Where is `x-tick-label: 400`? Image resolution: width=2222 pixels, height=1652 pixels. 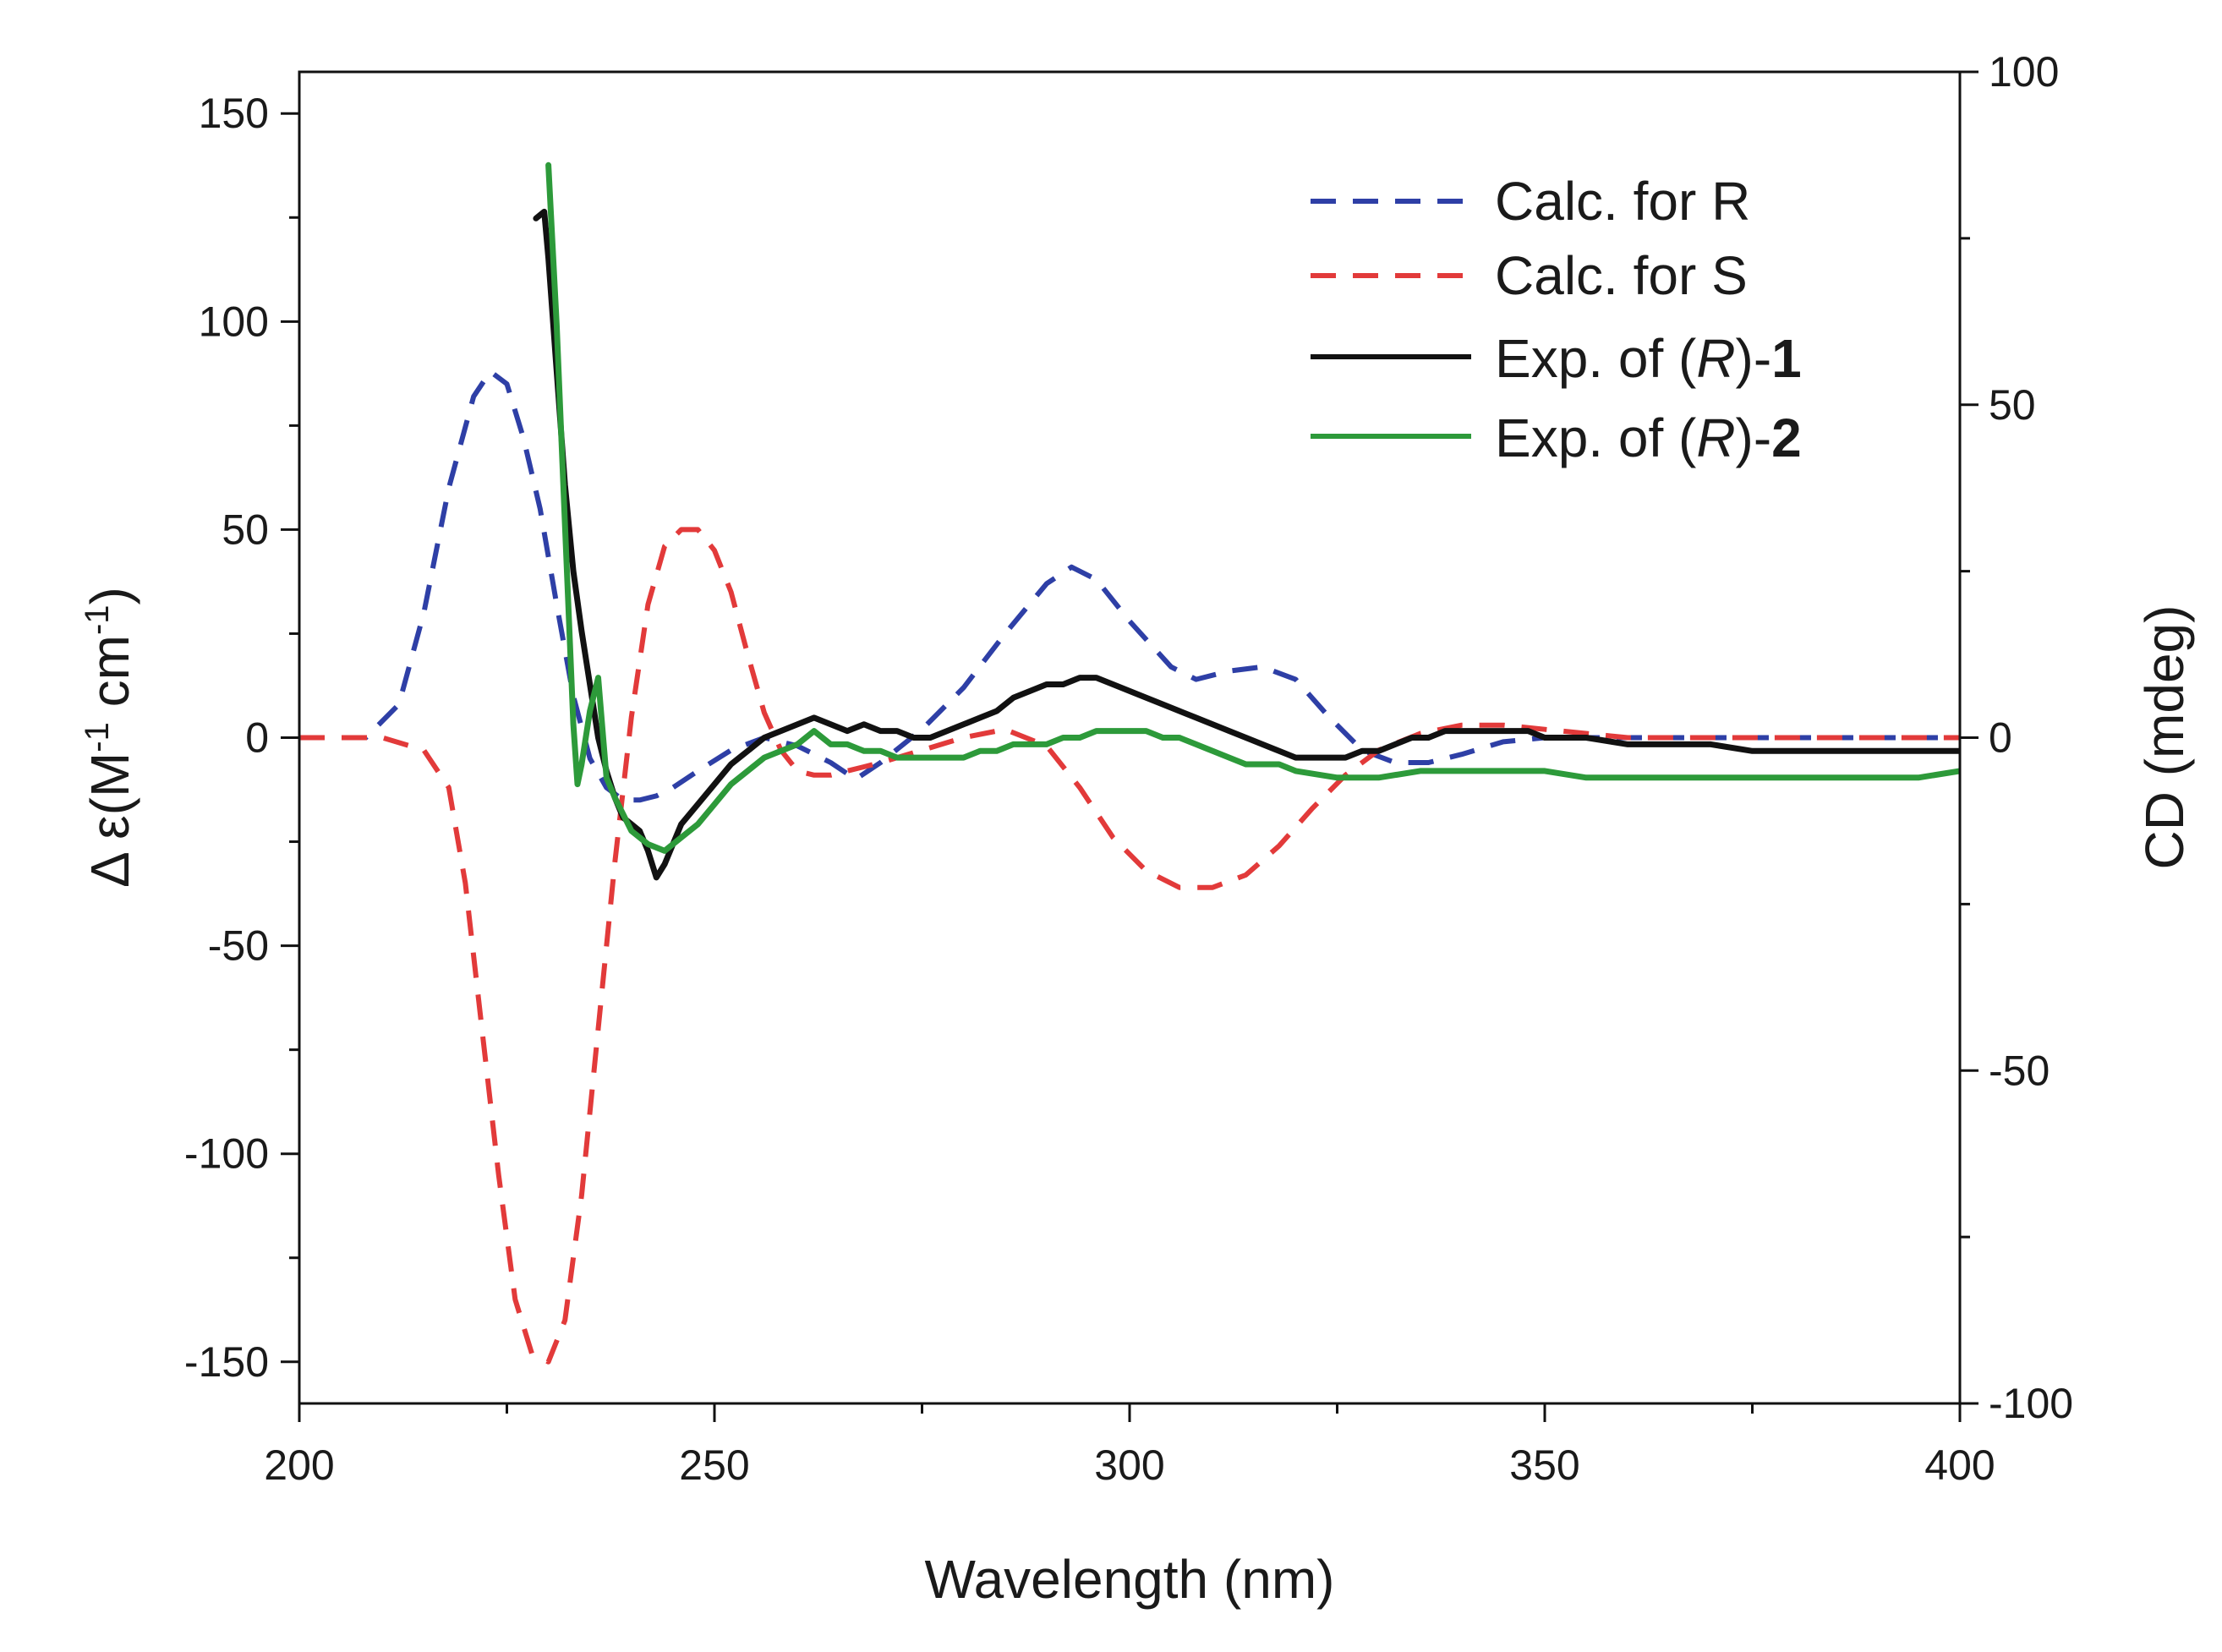 x-tick-label: 400 is located at coordinates (1959, 1465).